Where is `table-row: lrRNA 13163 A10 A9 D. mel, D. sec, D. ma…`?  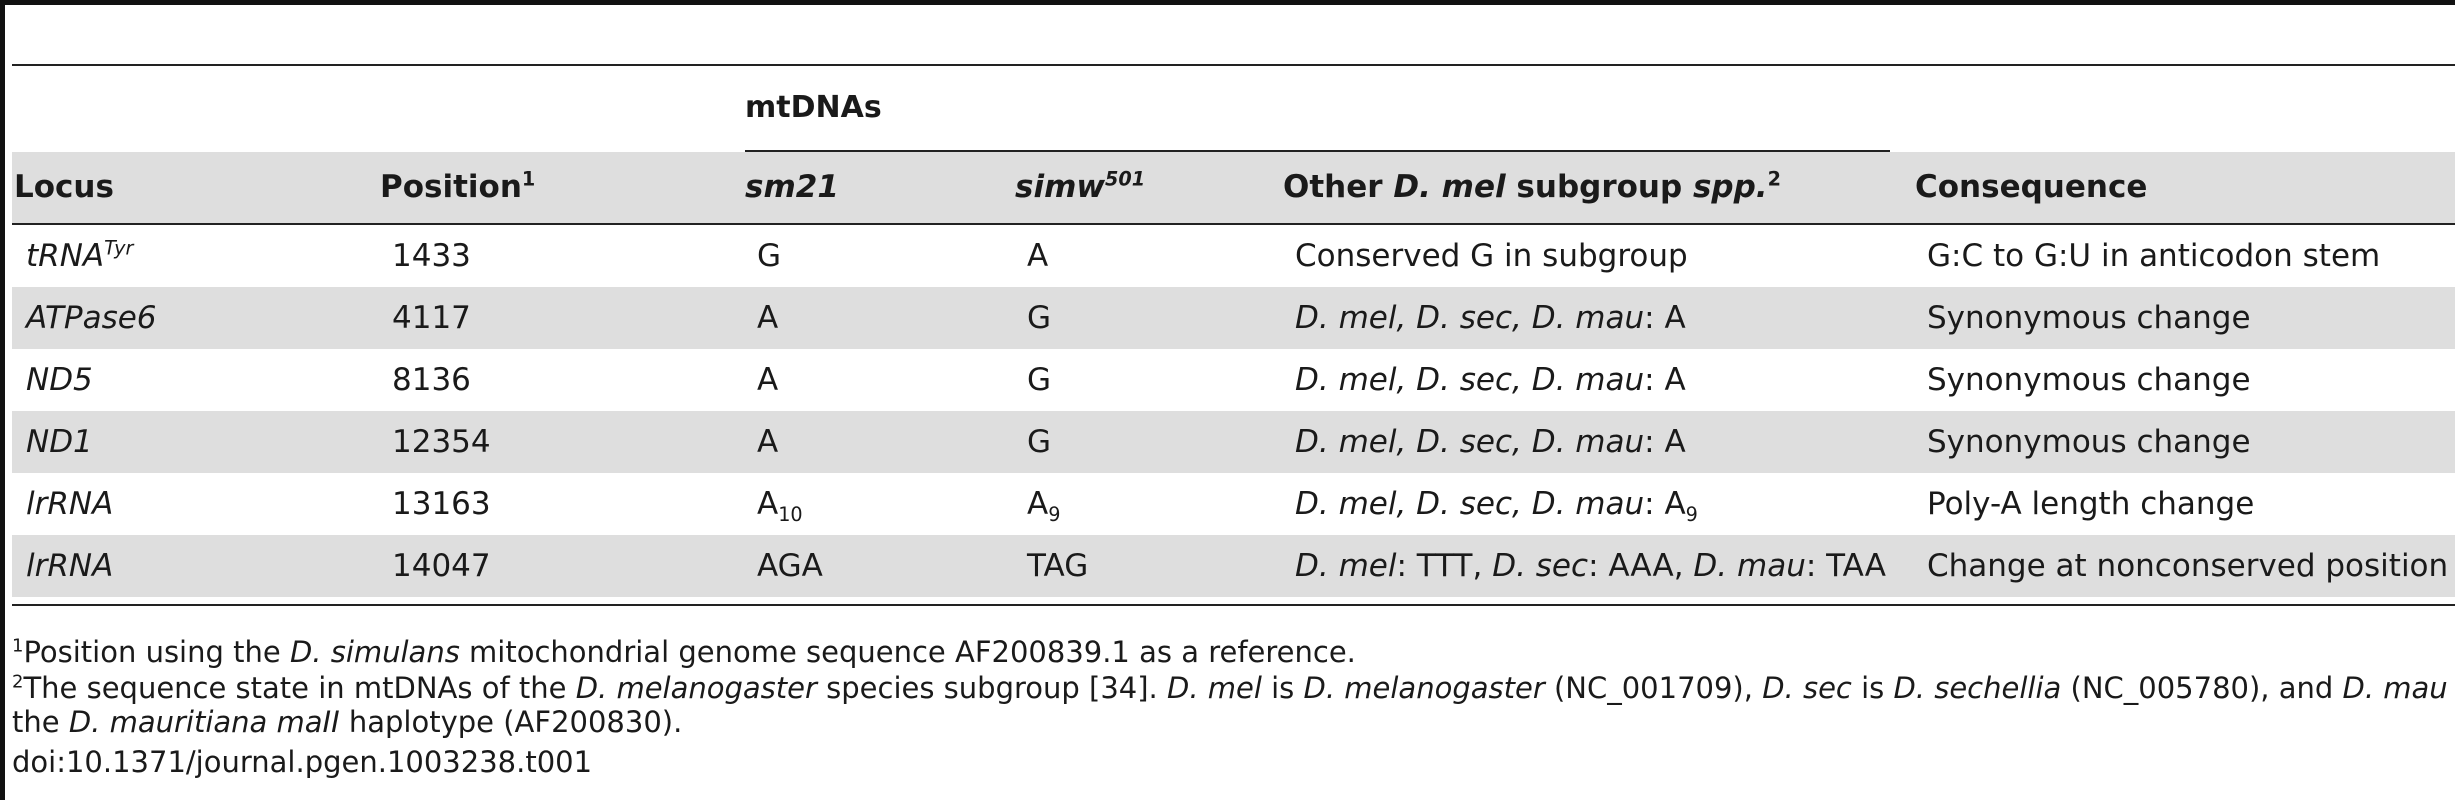 table-row: lrRNA 13163 A10 A9 D. mel, D. sec, D. ma… is located at coordinates (1233, 504).